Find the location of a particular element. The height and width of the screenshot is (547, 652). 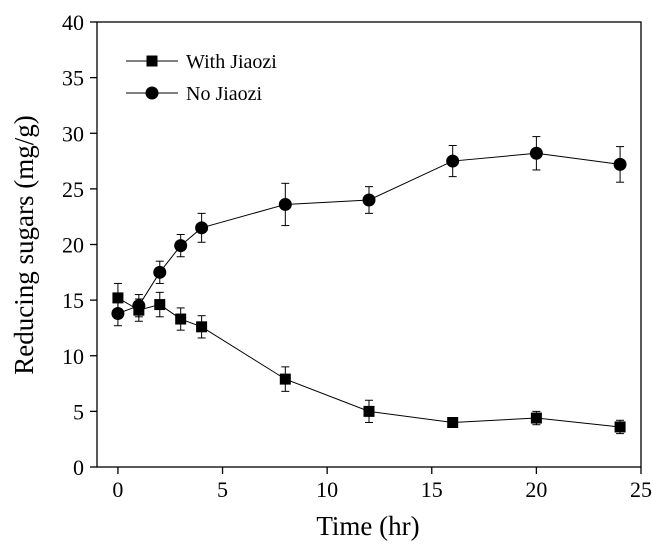

y-tick-label: 5 is located at coordinates (78, 411).